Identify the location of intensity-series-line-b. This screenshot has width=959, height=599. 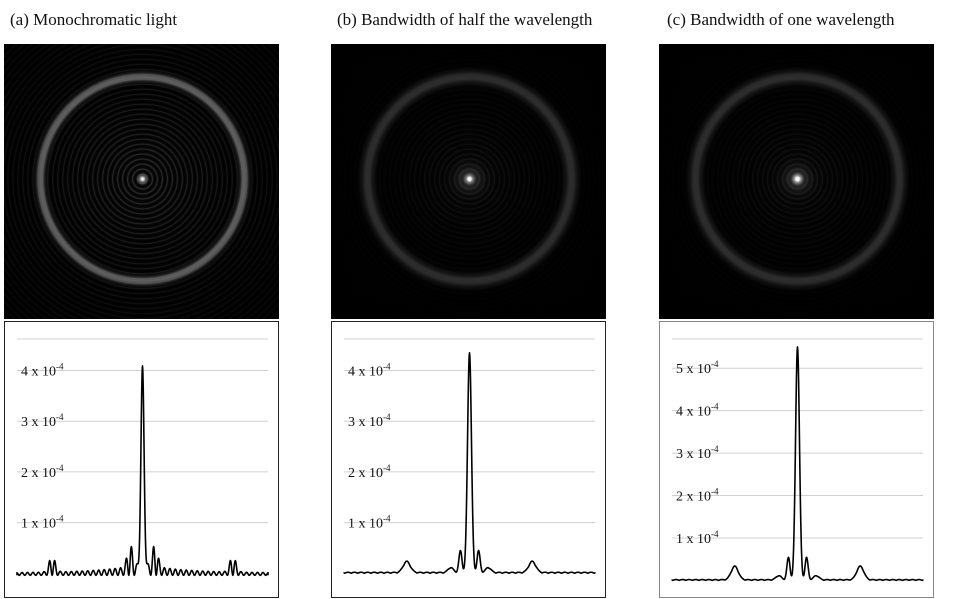
(469, 463).